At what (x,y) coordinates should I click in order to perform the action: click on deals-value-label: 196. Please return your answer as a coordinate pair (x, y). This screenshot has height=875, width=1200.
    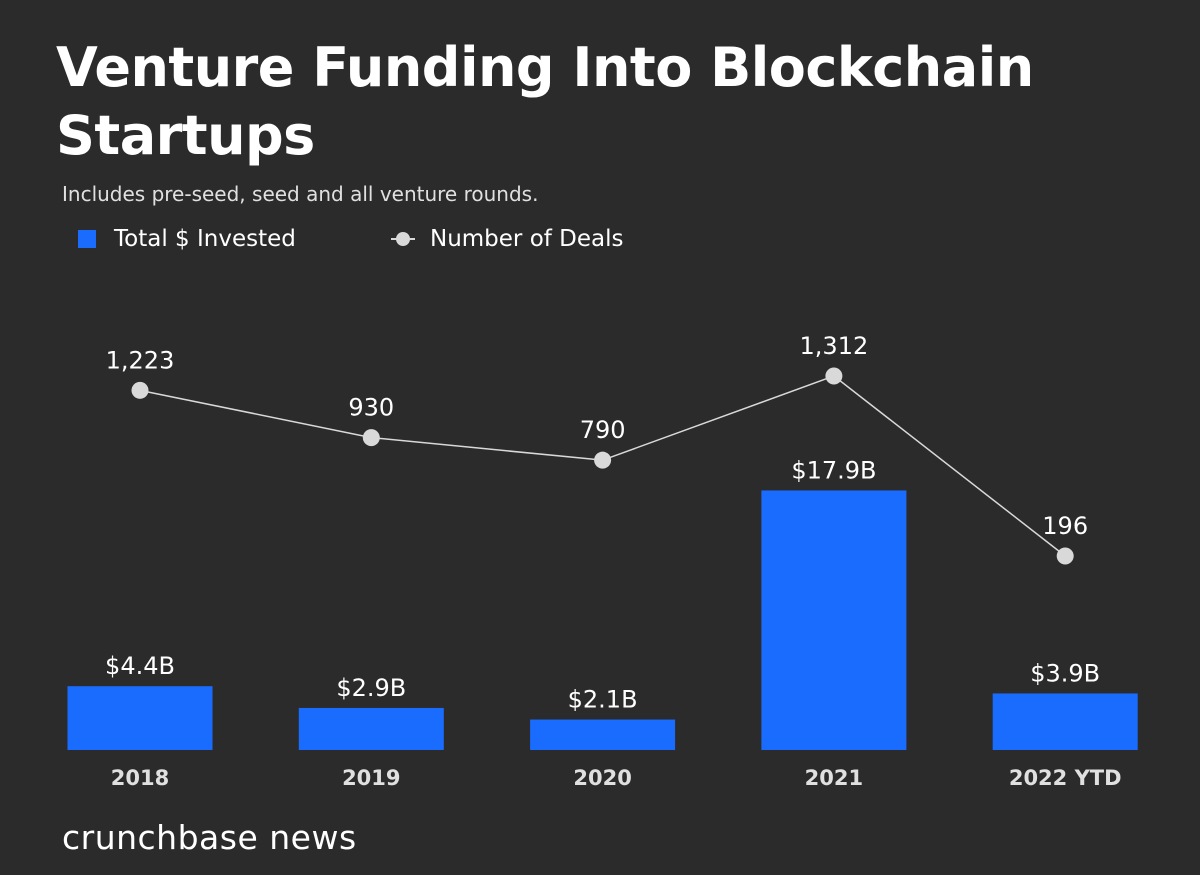
    Looking at the image, I should click on (1065, 526).